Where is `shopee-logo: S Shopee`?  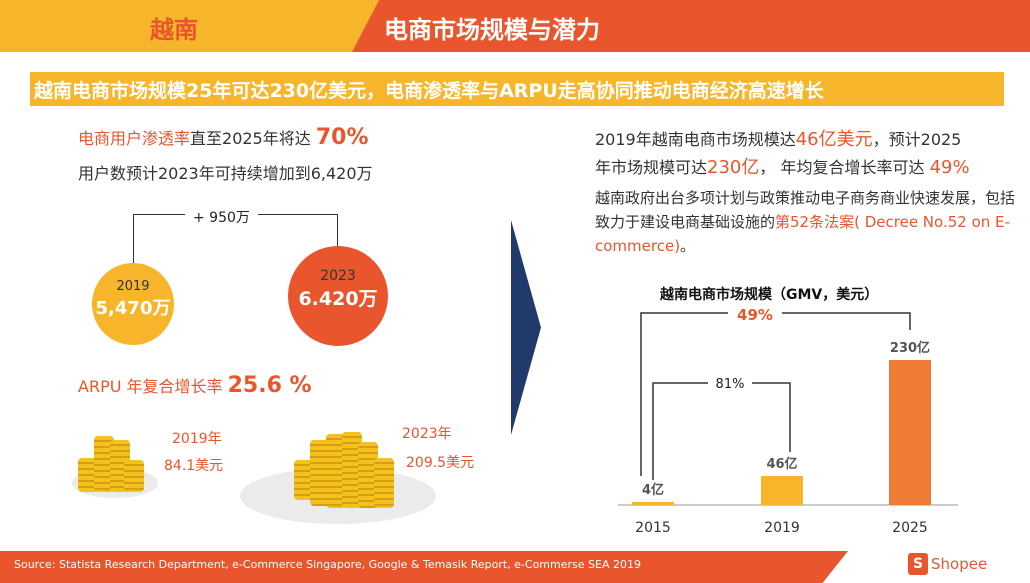
shopee-logo: S Shopee is located at coordinates (947, 564).